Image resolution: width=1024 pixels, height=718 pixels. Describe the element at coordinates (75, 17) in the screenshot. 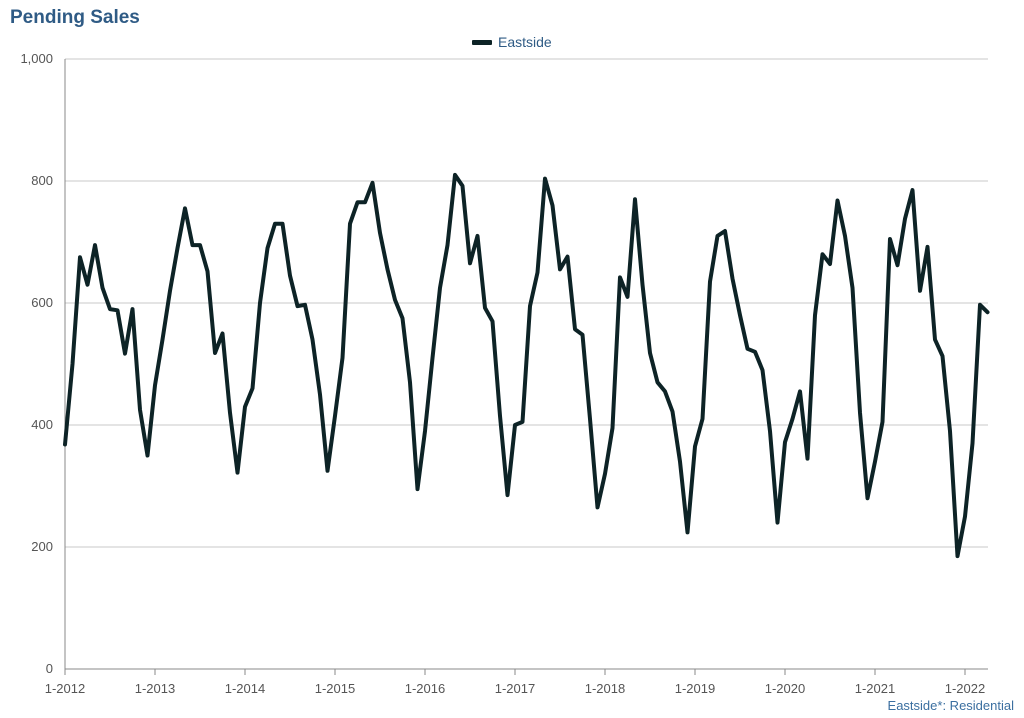

I see `chart-title: Pending Sales` at that location.